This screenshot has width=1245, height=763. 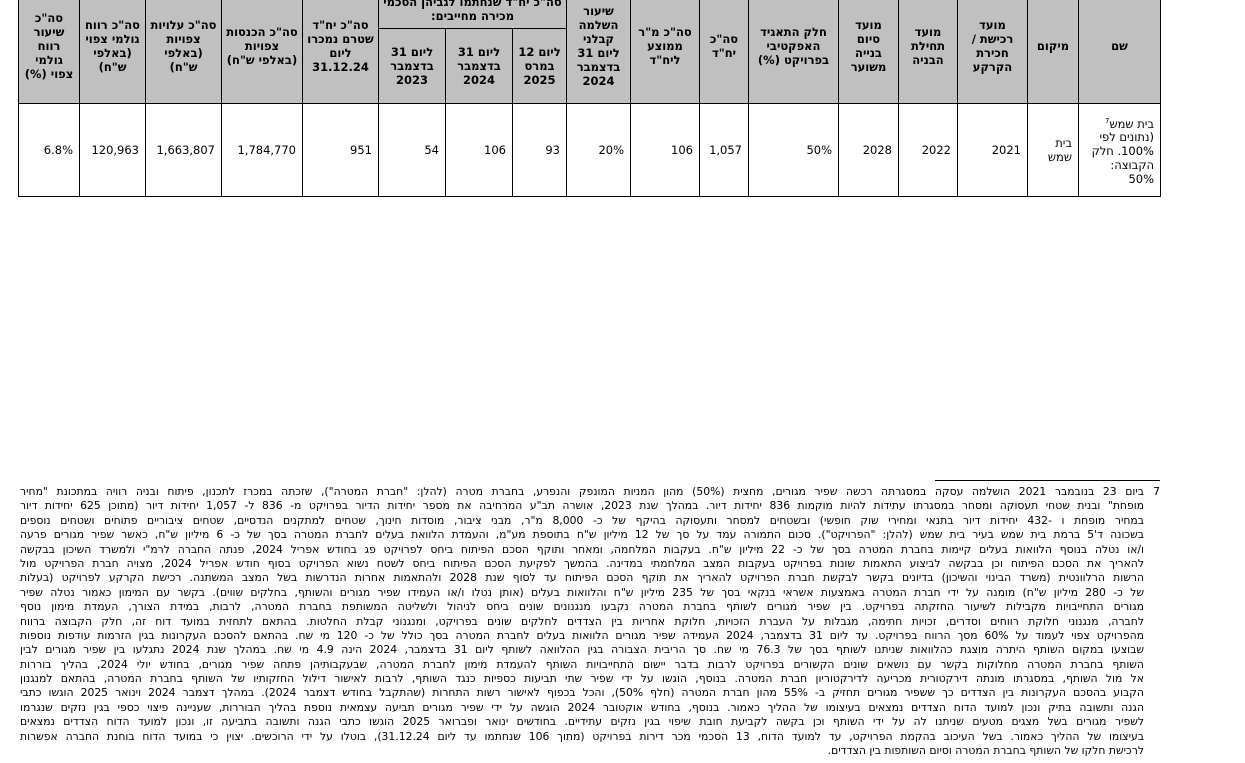 What do you see at coordinates (112, 150) in the screenshot?
I see `cell-expected-gross-profit: 120,963` at bounding box center [112, 150].